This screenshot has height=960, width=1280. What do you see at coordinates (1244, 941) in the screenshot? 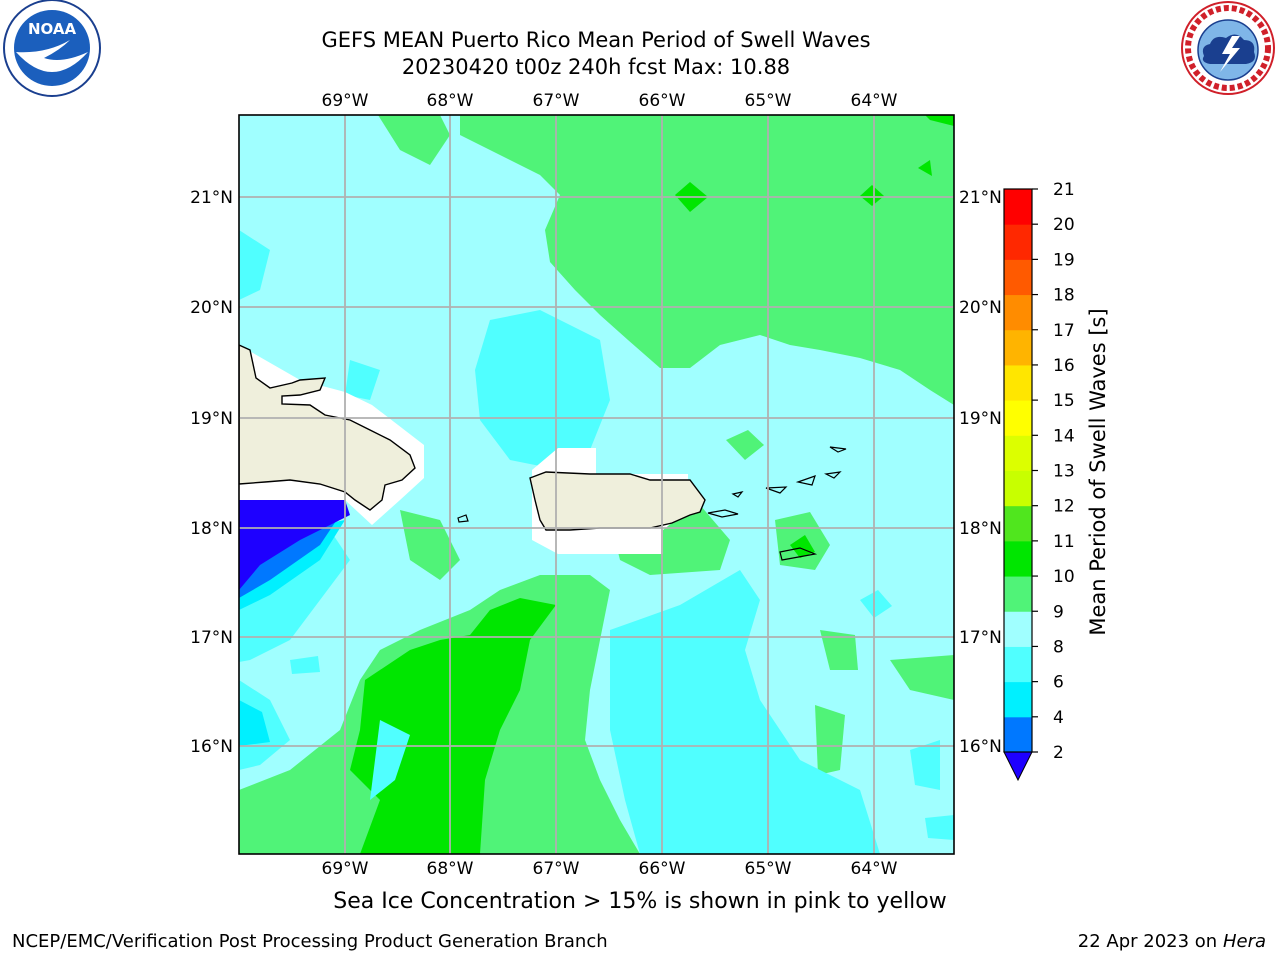
I see `footer-host: Hera` at bounding box center [1244, 941].